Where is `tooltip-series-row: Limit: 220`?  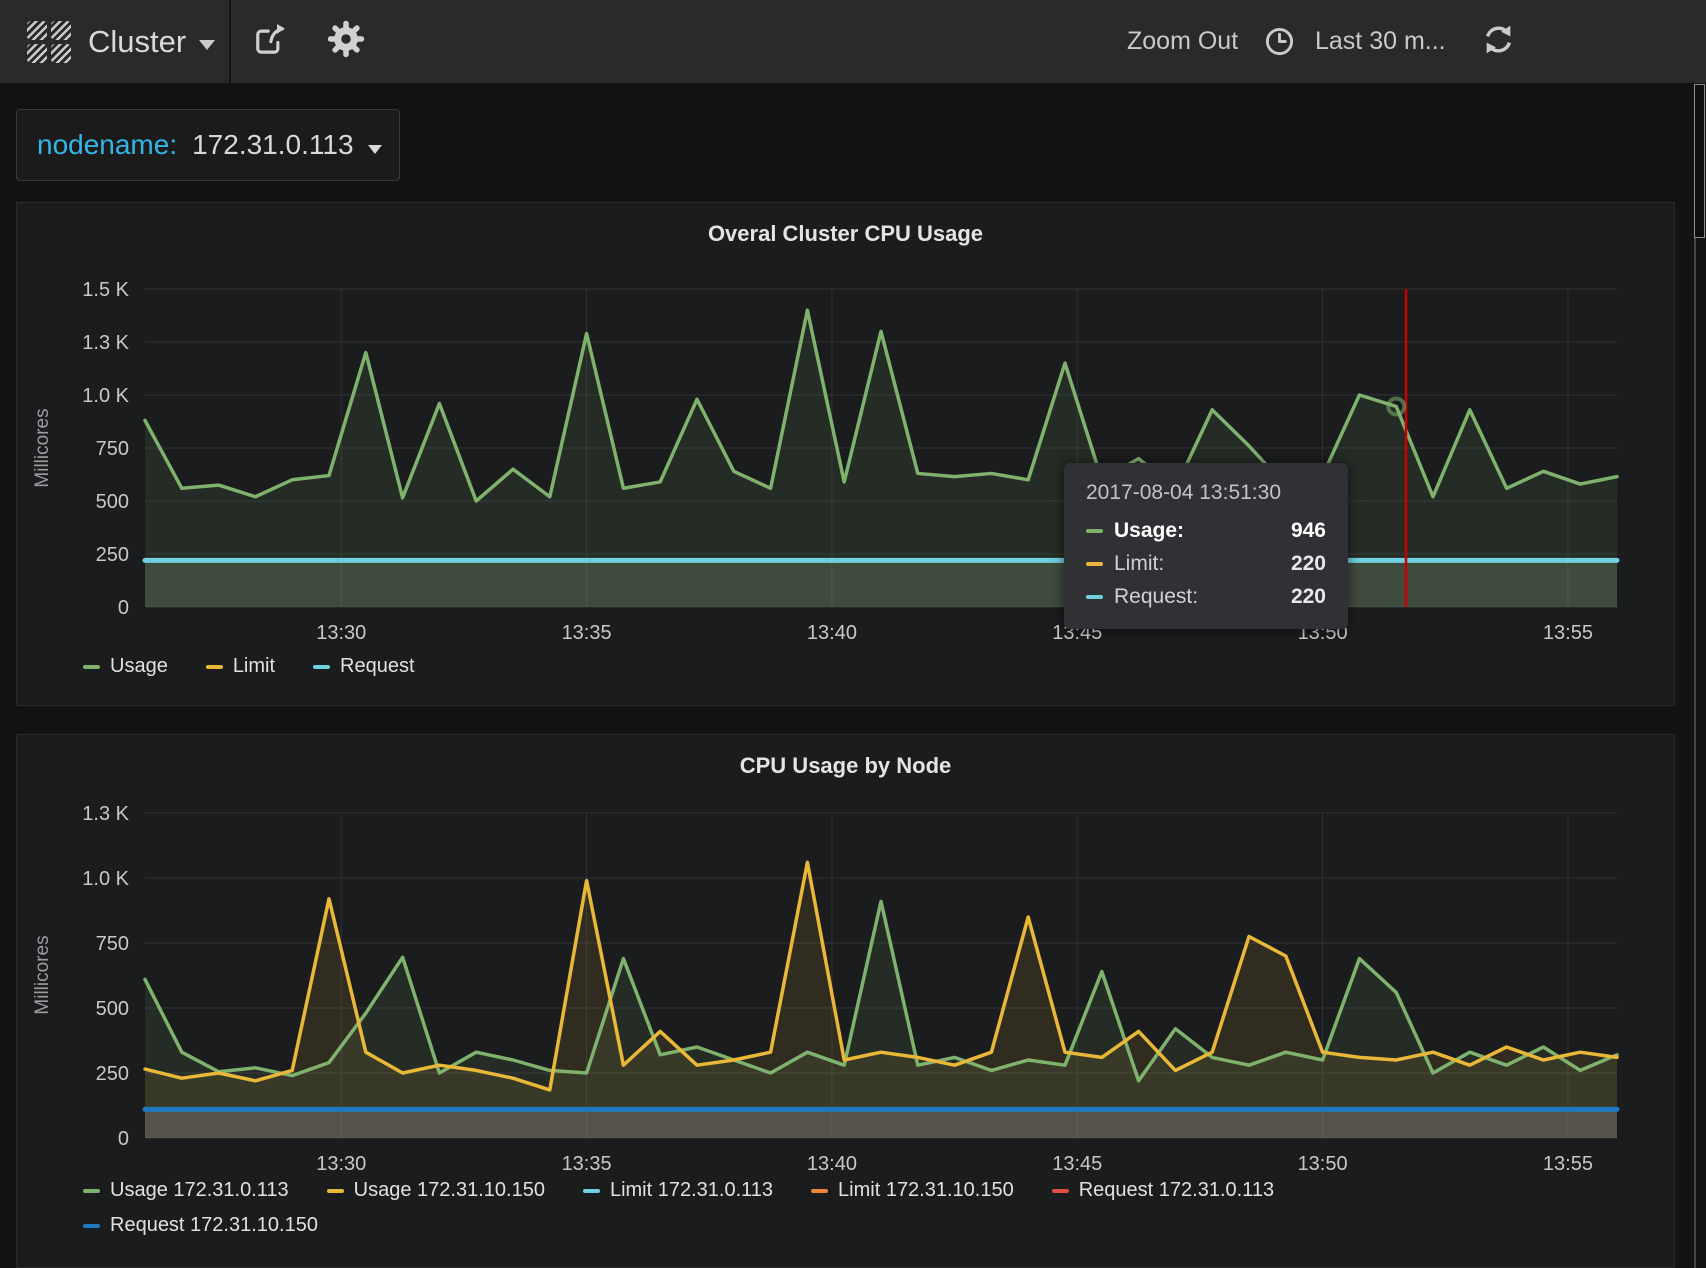
tooltip-series-row: Limit: 220 is located at coordinates (1206, 564).